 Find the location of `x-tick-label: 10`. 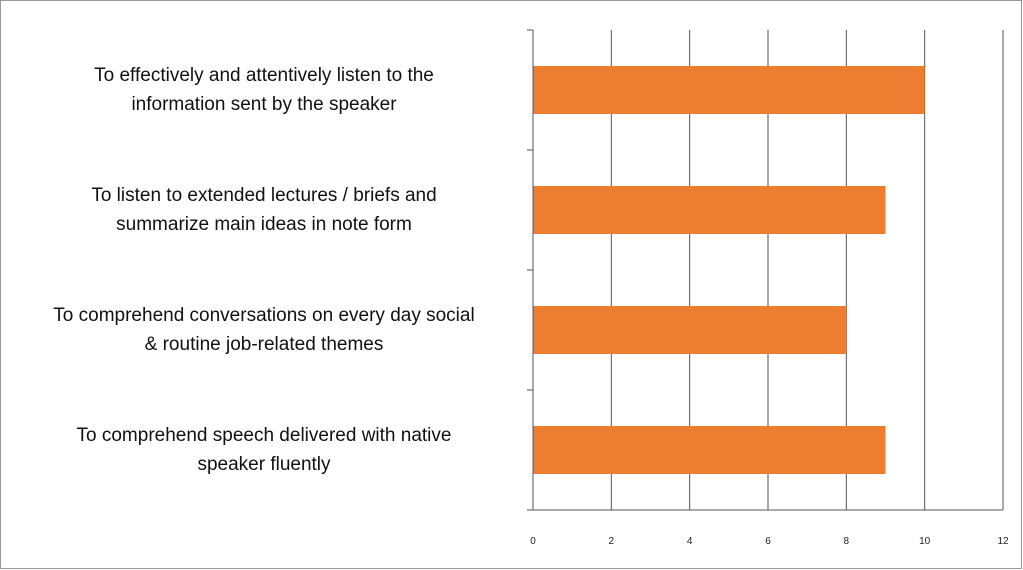

x-tick-label: 10 is located at coordinates (925, 541).